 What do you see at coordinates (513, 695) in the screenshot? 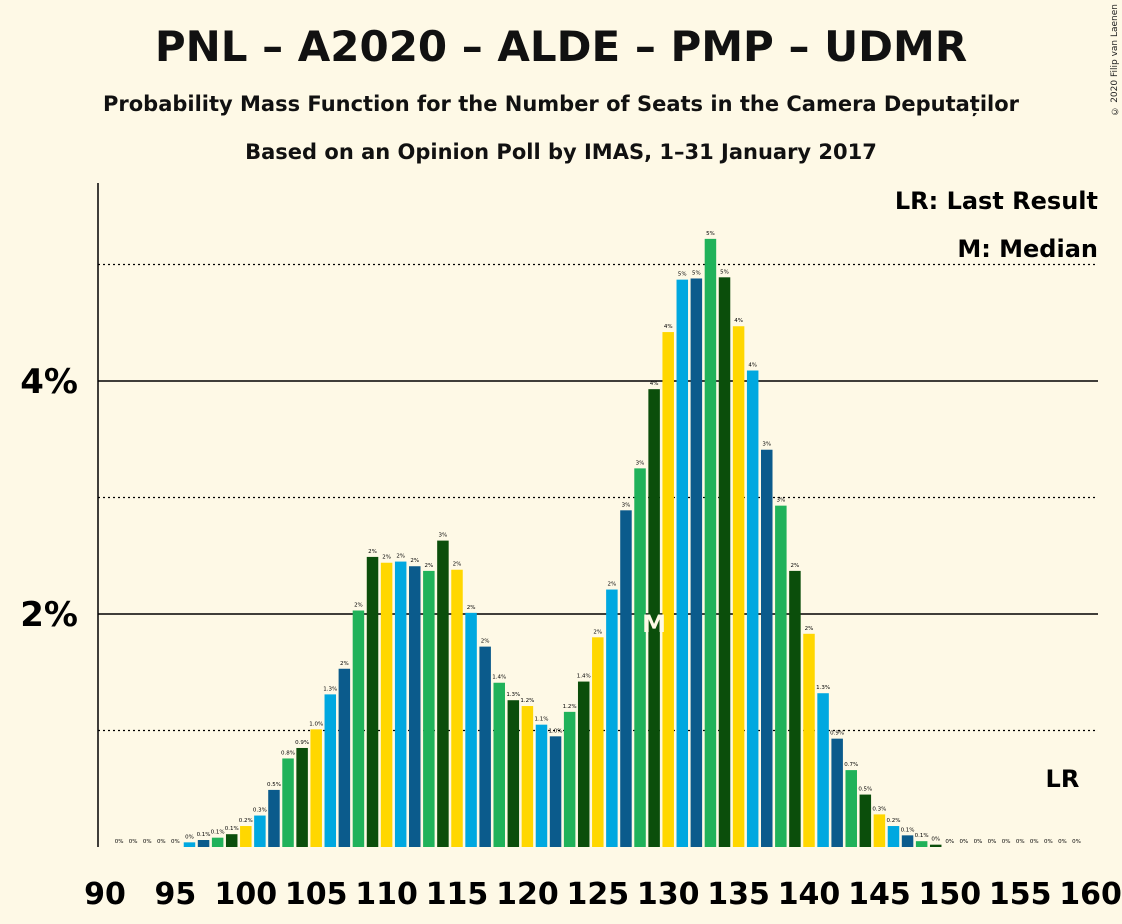
I see `data-label: 1.3%` at bounding box center [513, 695].